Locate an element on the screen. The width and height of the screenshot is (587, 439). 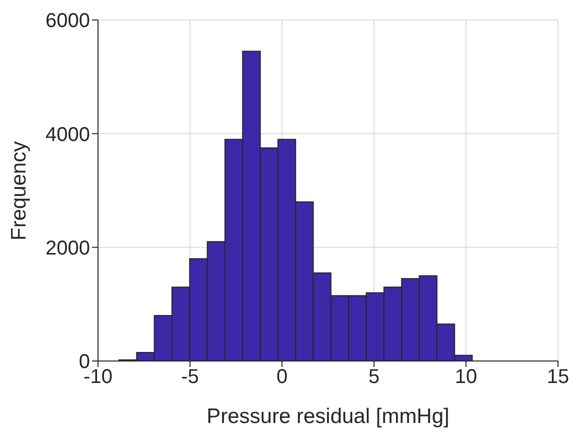
y-tick-label: 0 is located at coordinates (84, 362).